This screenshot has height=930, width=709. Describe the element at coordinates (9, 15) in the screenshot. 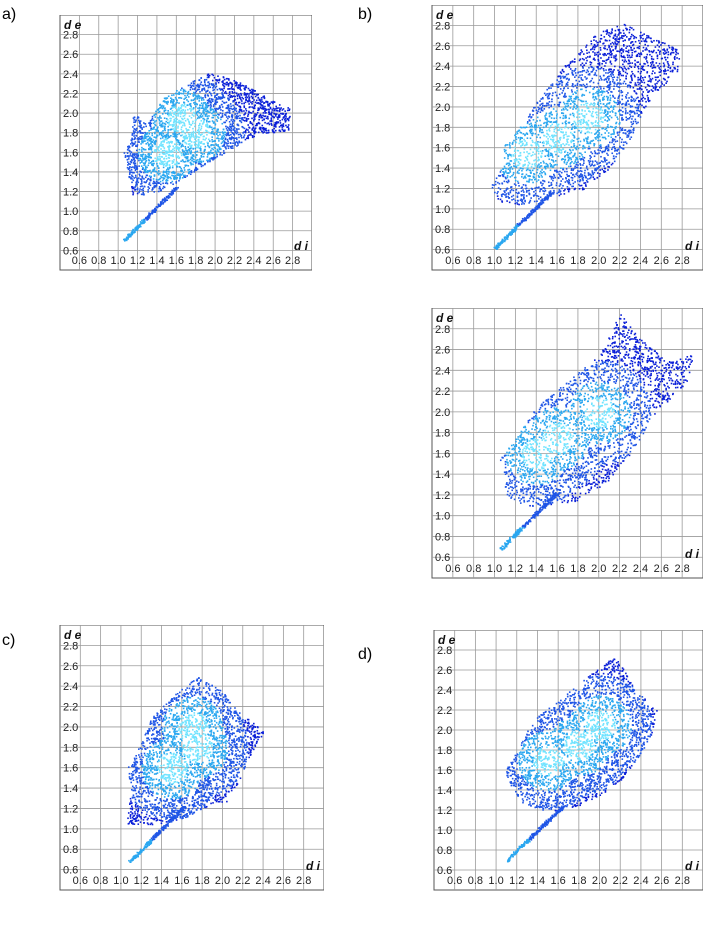

I see `panel-label-a: a)` at that location.